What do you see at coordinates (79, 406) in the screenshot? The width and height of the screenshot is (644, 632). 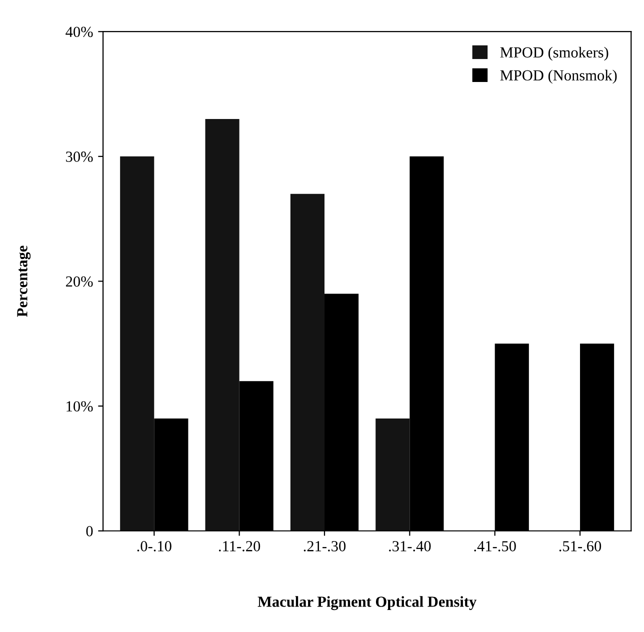 I see `y-tick-label: 10%` at bounding box center [79, 406].